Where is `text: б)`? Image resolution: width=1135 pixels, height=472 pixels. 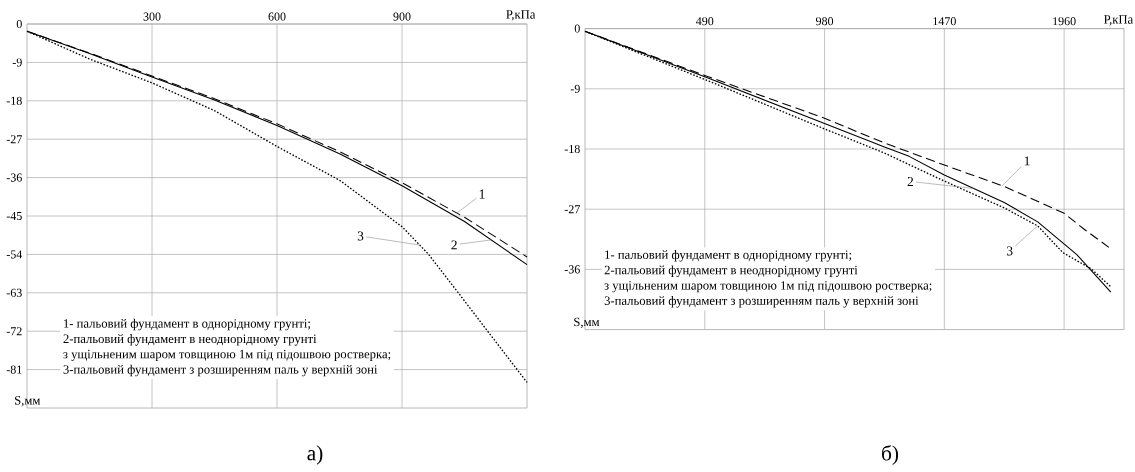
text: б) is located at coordinates (890, 455).